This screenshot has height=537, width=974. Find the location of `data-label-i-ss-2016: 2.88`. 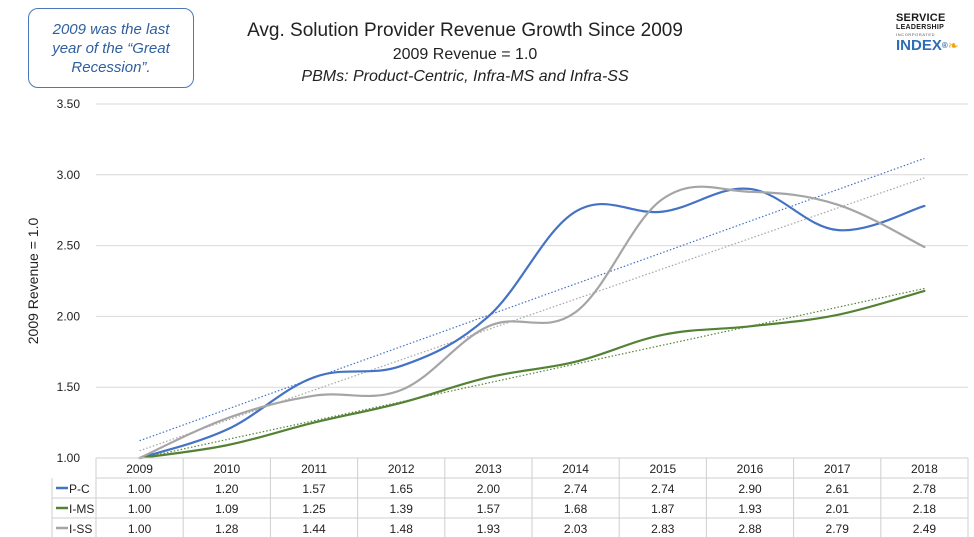

data-label-i-ss-2016: 2.88 is located at coordinates (750, 529).